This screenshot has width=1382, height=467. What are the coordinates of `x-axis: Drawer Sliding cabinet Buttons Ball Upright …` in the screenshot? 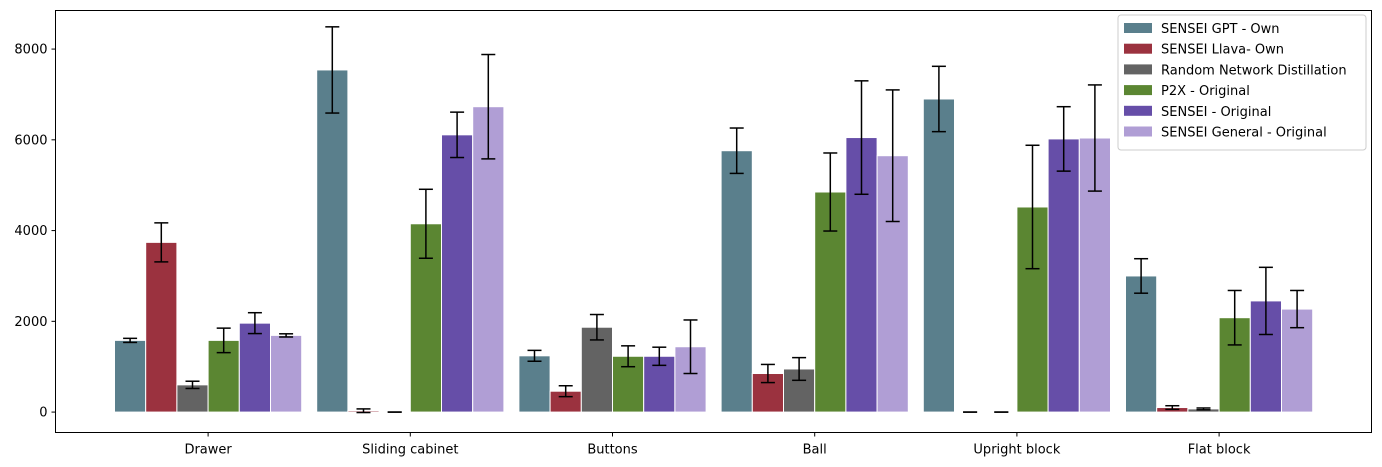 It's located at (717, 445).